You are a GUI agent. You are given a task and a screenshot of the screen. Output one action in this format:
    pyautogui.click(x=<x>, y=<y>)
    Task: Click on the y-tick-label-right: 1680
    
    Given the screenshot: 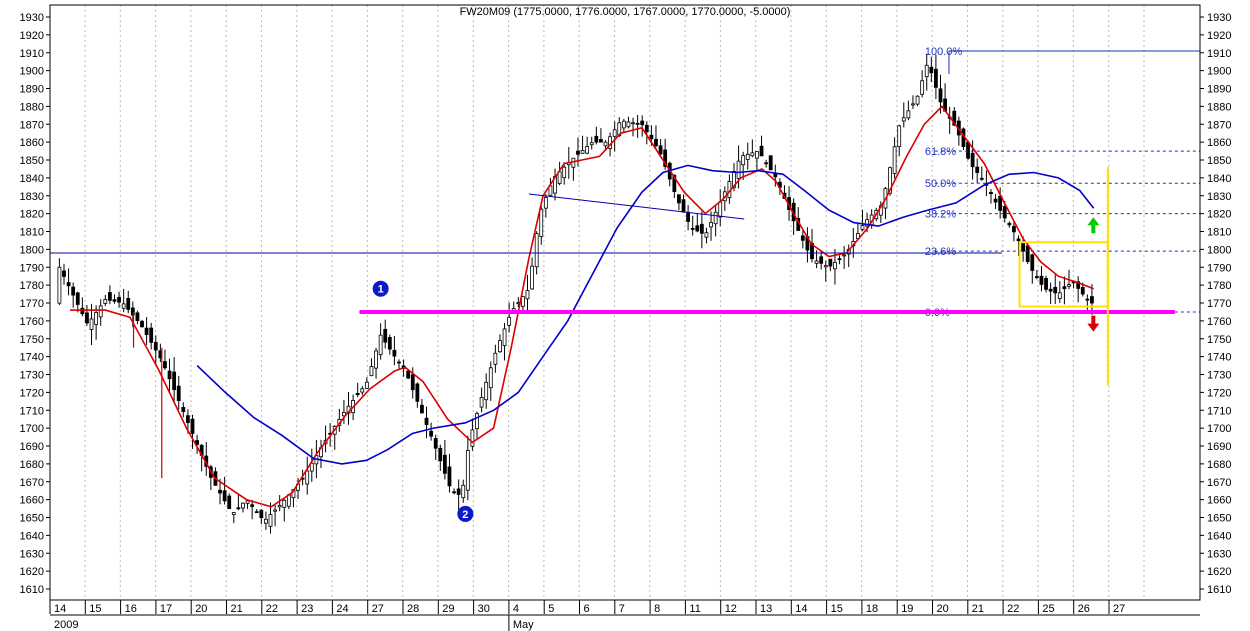 What is the action you would take?
    pyautogui.click(x=1219, y=465)
    